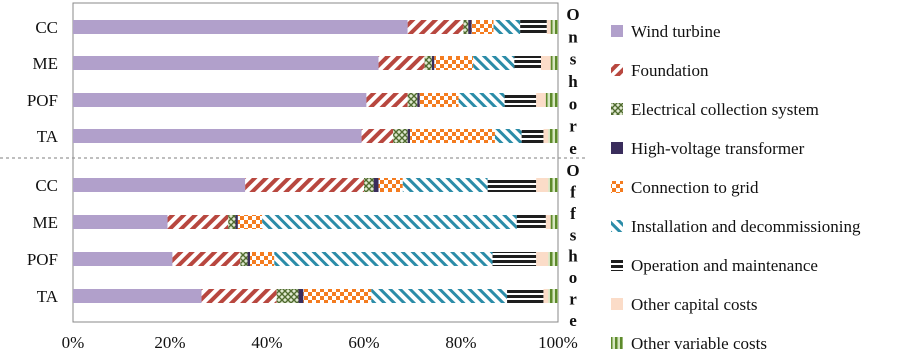  Describe the element at coordinates (553, 185) in the screenshot. I see `bar-offshore-cc-other-variable-costs` at that location.